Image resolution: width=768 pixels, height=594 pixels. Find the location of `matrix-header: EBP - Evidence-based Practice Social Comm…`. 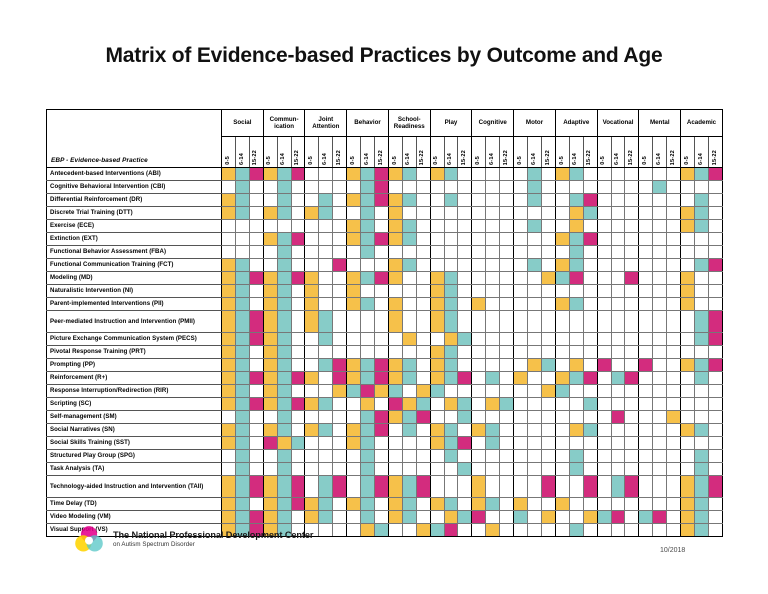

matrix-header: EBP - Evidence-based Practice Social Comm… is located at coordinates (384, 138).